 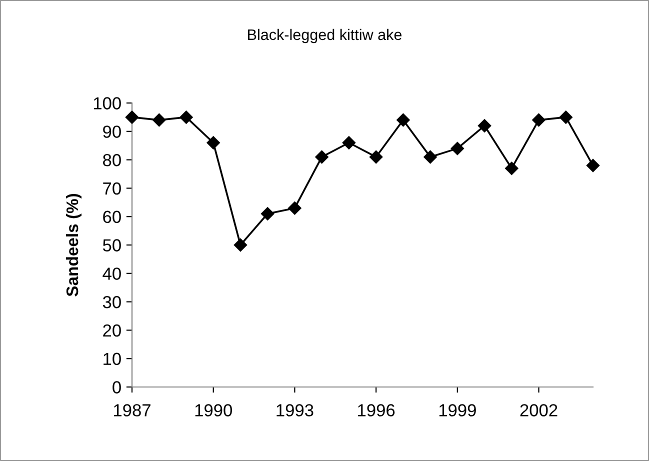 What do you see at coordinates (539, 410) in the screenshot?
I see `x-tick-label: 2002` at bounding box center [539, 410].